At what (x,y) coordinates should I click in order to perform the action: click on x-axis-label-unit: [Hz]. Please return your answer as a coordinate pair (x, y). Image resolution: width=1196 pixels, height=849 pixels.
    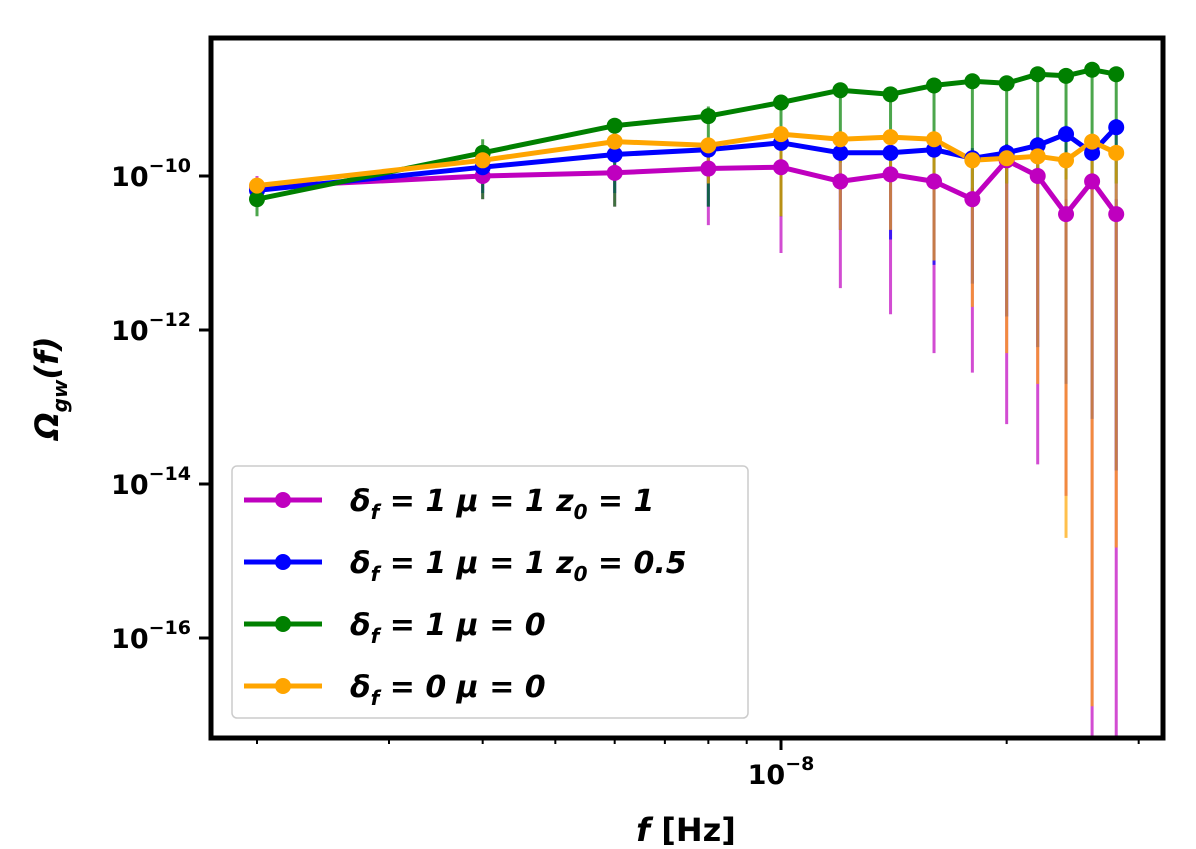
    Looking at the image, I should click on (693, 830).